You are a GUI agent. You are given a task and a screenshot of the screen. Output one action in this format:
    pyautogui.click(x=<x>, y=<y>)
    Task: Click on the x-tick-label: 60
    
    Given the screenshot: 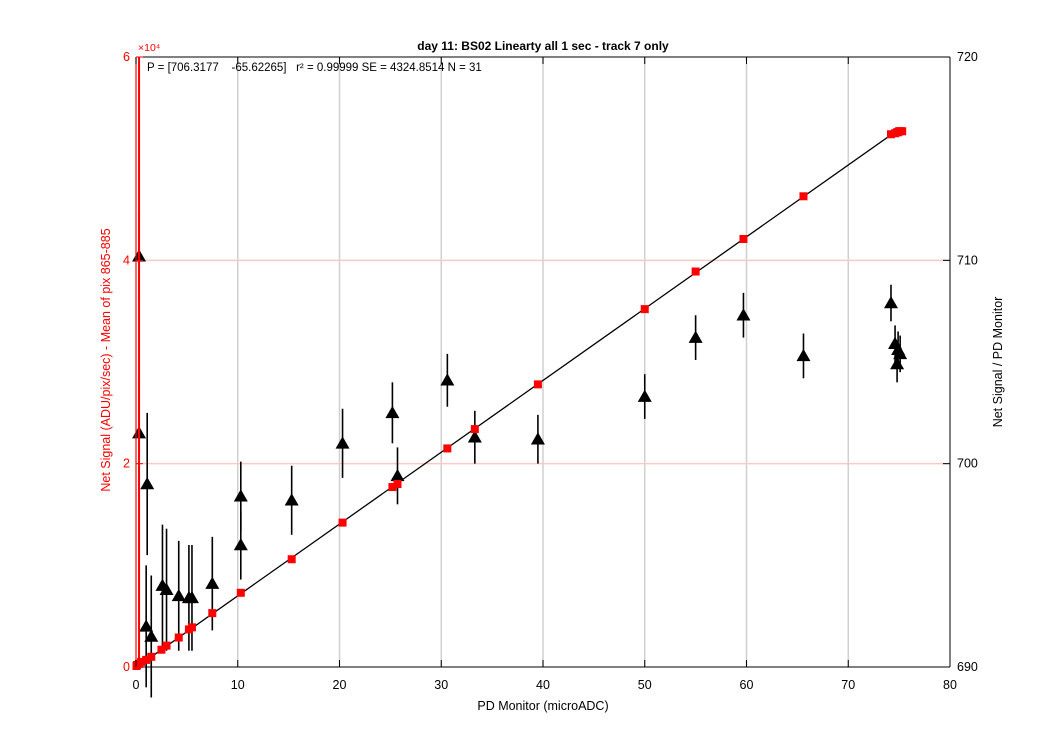 What is the action you would take?
    pyautogui.click(x=747, y=685)
    